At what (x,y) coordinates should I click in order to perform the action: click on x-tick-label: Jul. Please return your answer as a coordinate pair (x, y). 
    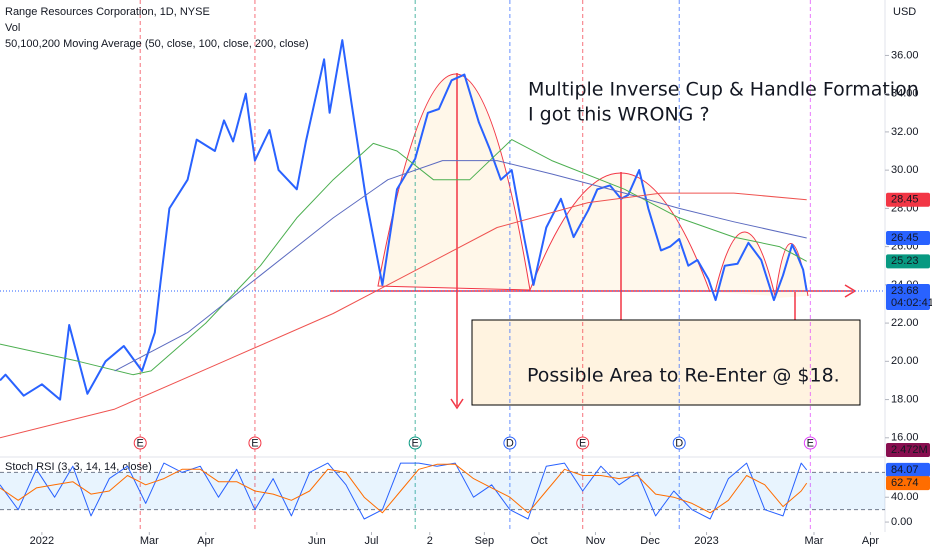
    Looking at the image, I should click on (371, 541).